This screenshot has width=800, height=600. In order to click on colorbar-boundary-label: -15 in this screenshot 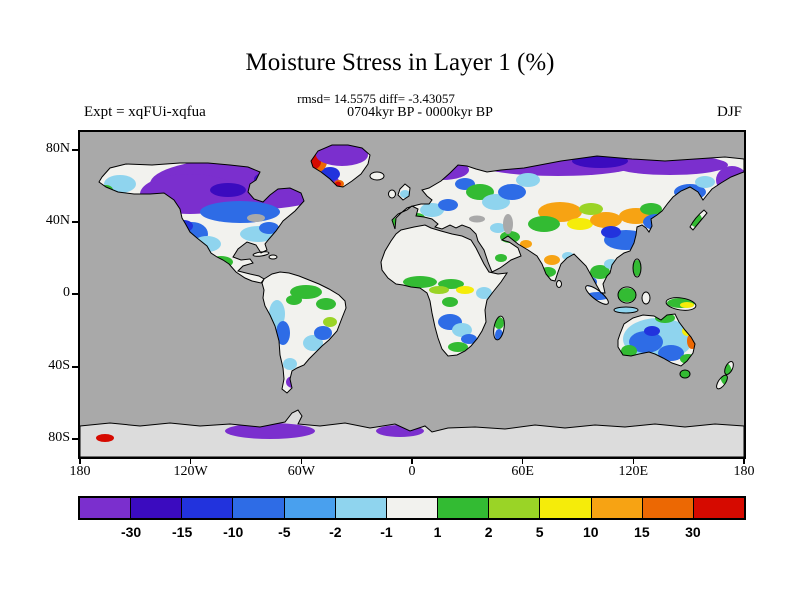, I will do `click(182, 532)`.